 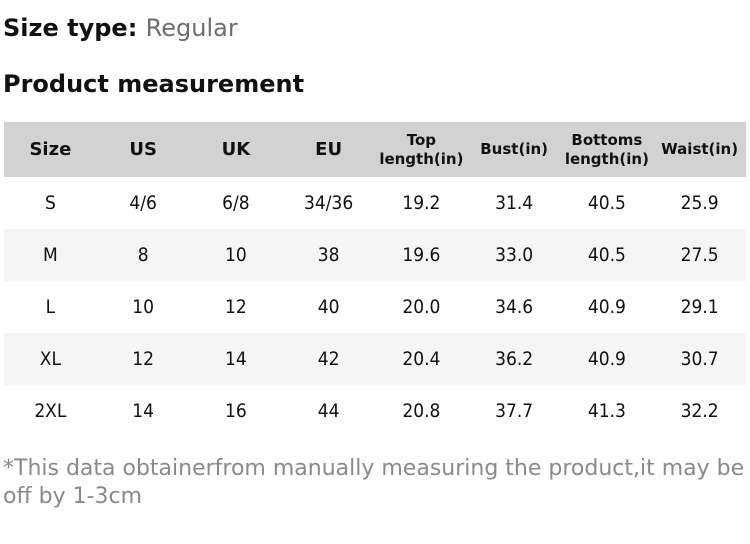 I want to click on page-title: Product measurement, so click(x=154, y=84).